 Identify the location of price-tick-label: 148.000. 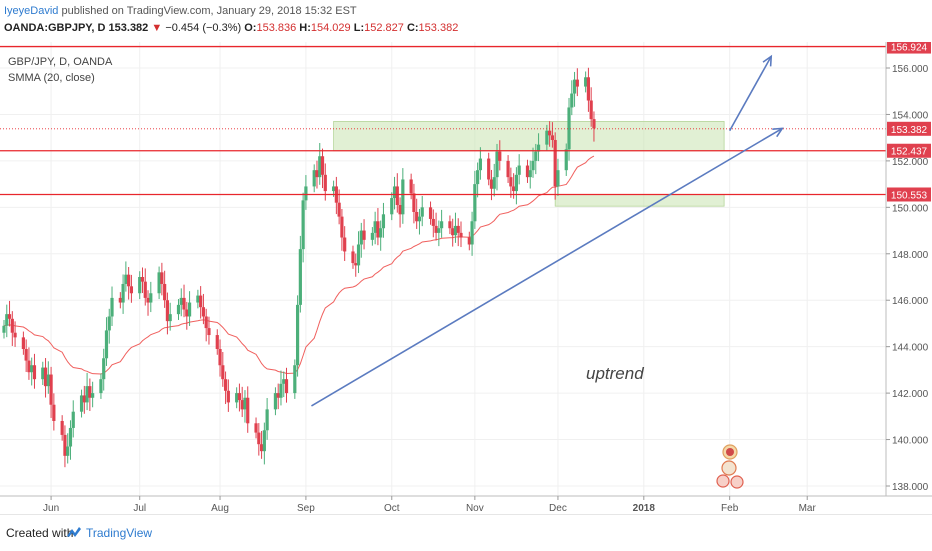
(910, 255).